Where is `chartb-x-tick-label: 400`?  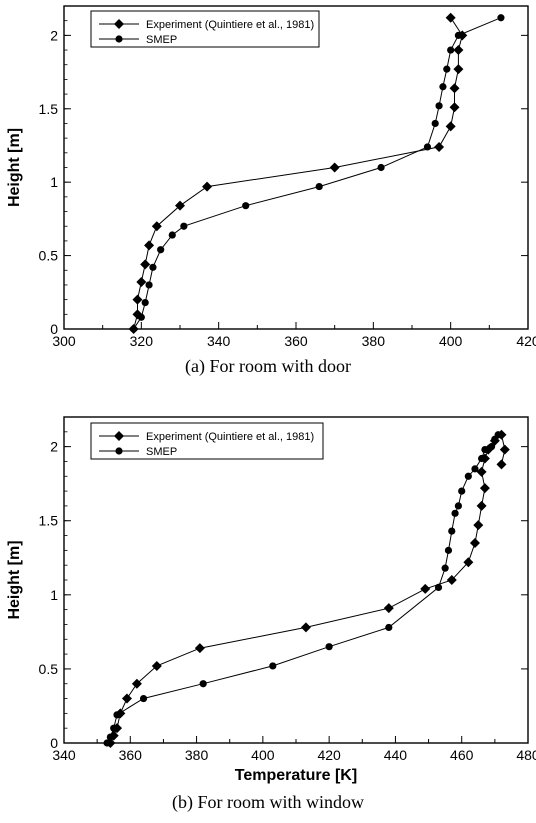
chartb-x-tick-label: 400 is located at coordinates (263, 755).